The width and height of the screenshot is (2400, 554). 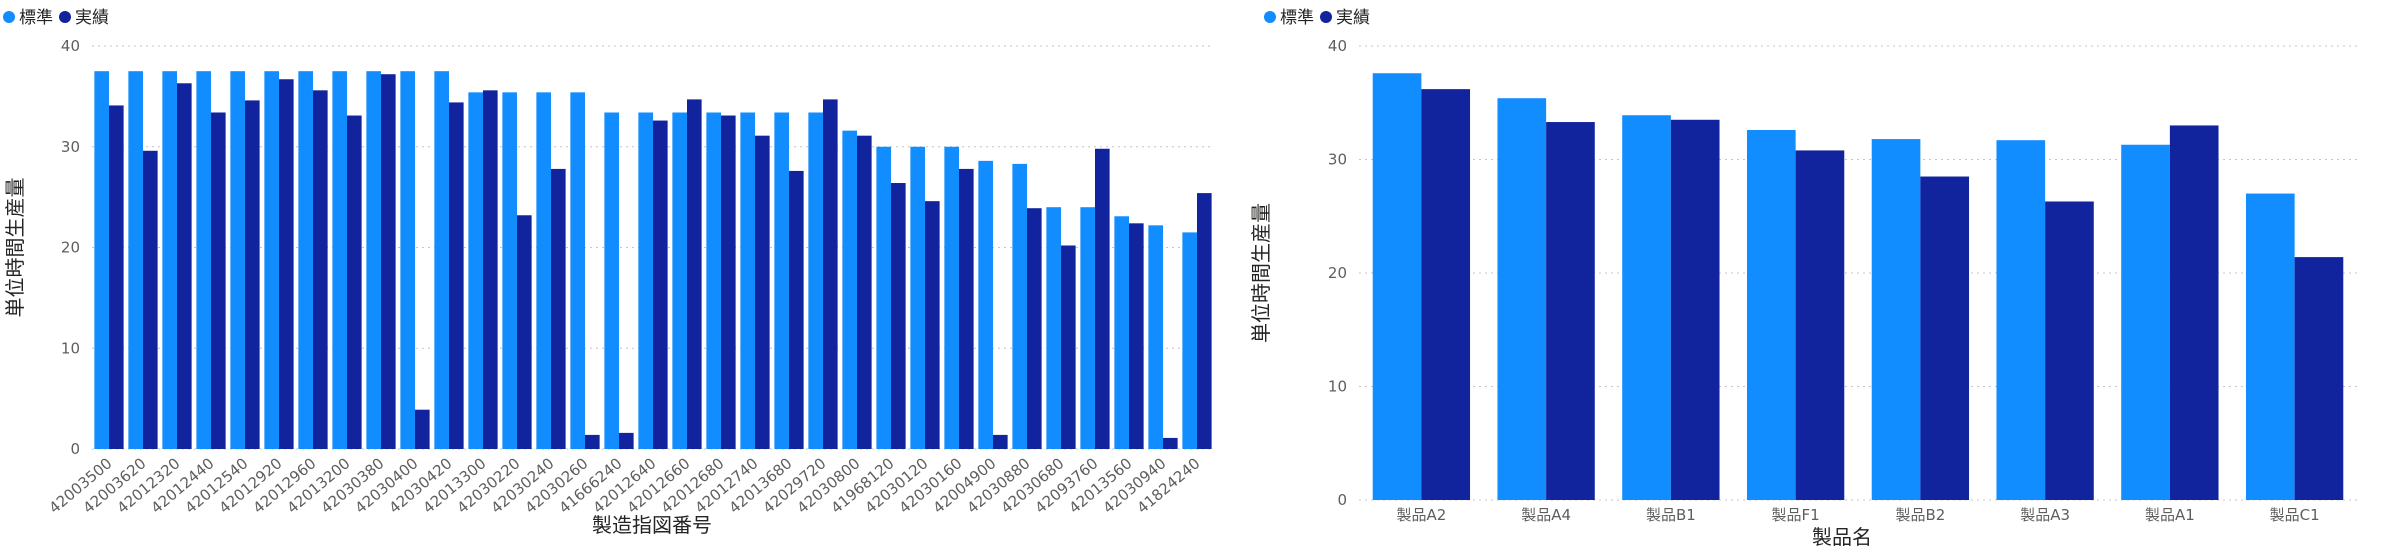 I want to click on x-tick-label: 製品A4, so click(x=1546, y=515).